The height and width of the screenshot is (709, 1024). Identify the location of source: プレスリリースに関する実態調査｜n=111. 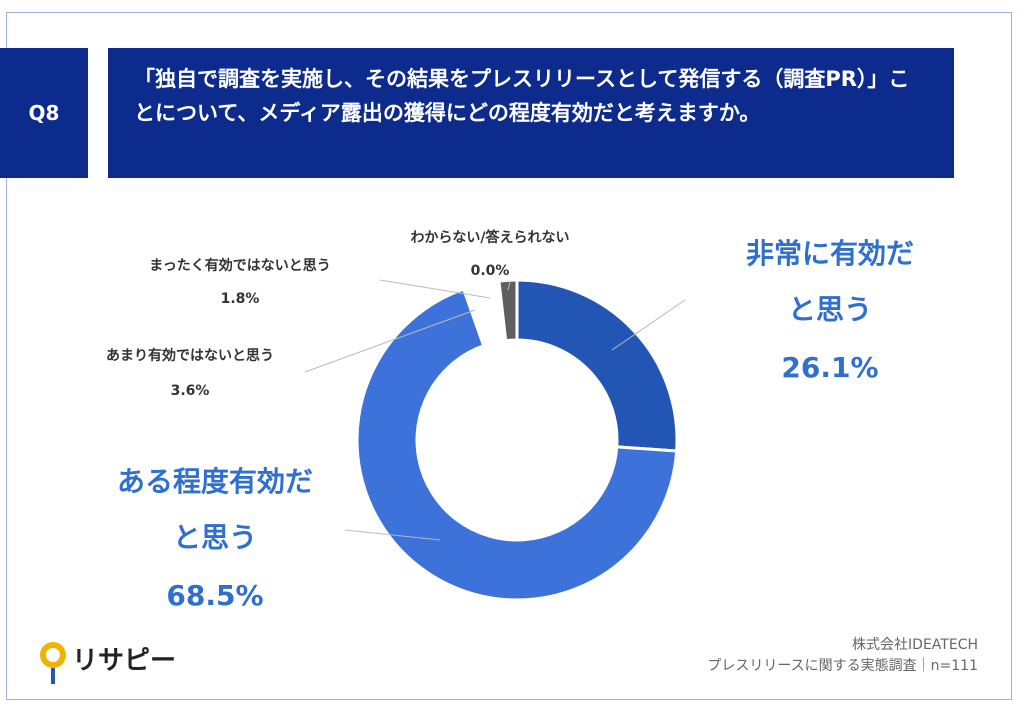
(842, 666).